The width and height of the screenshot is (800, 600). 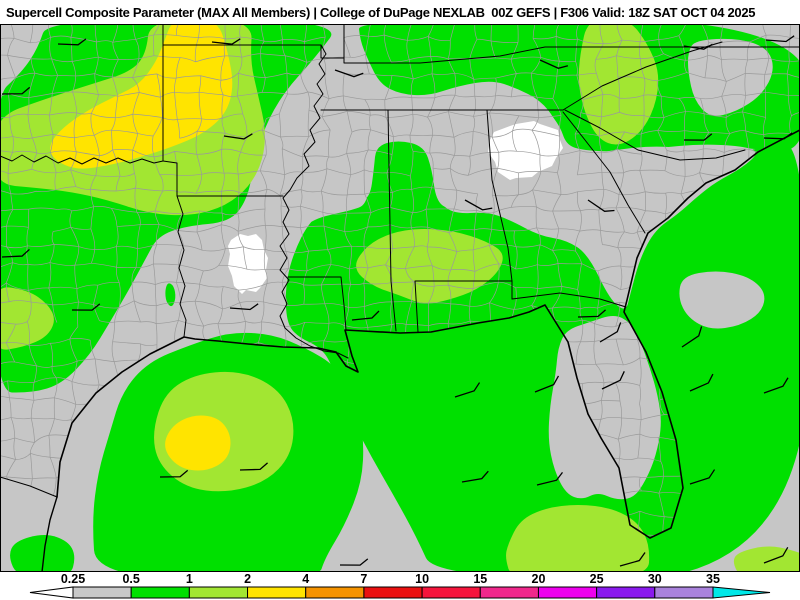 I want to click on scp-region-gray-ne-wedge, so click(x=730, y=77).